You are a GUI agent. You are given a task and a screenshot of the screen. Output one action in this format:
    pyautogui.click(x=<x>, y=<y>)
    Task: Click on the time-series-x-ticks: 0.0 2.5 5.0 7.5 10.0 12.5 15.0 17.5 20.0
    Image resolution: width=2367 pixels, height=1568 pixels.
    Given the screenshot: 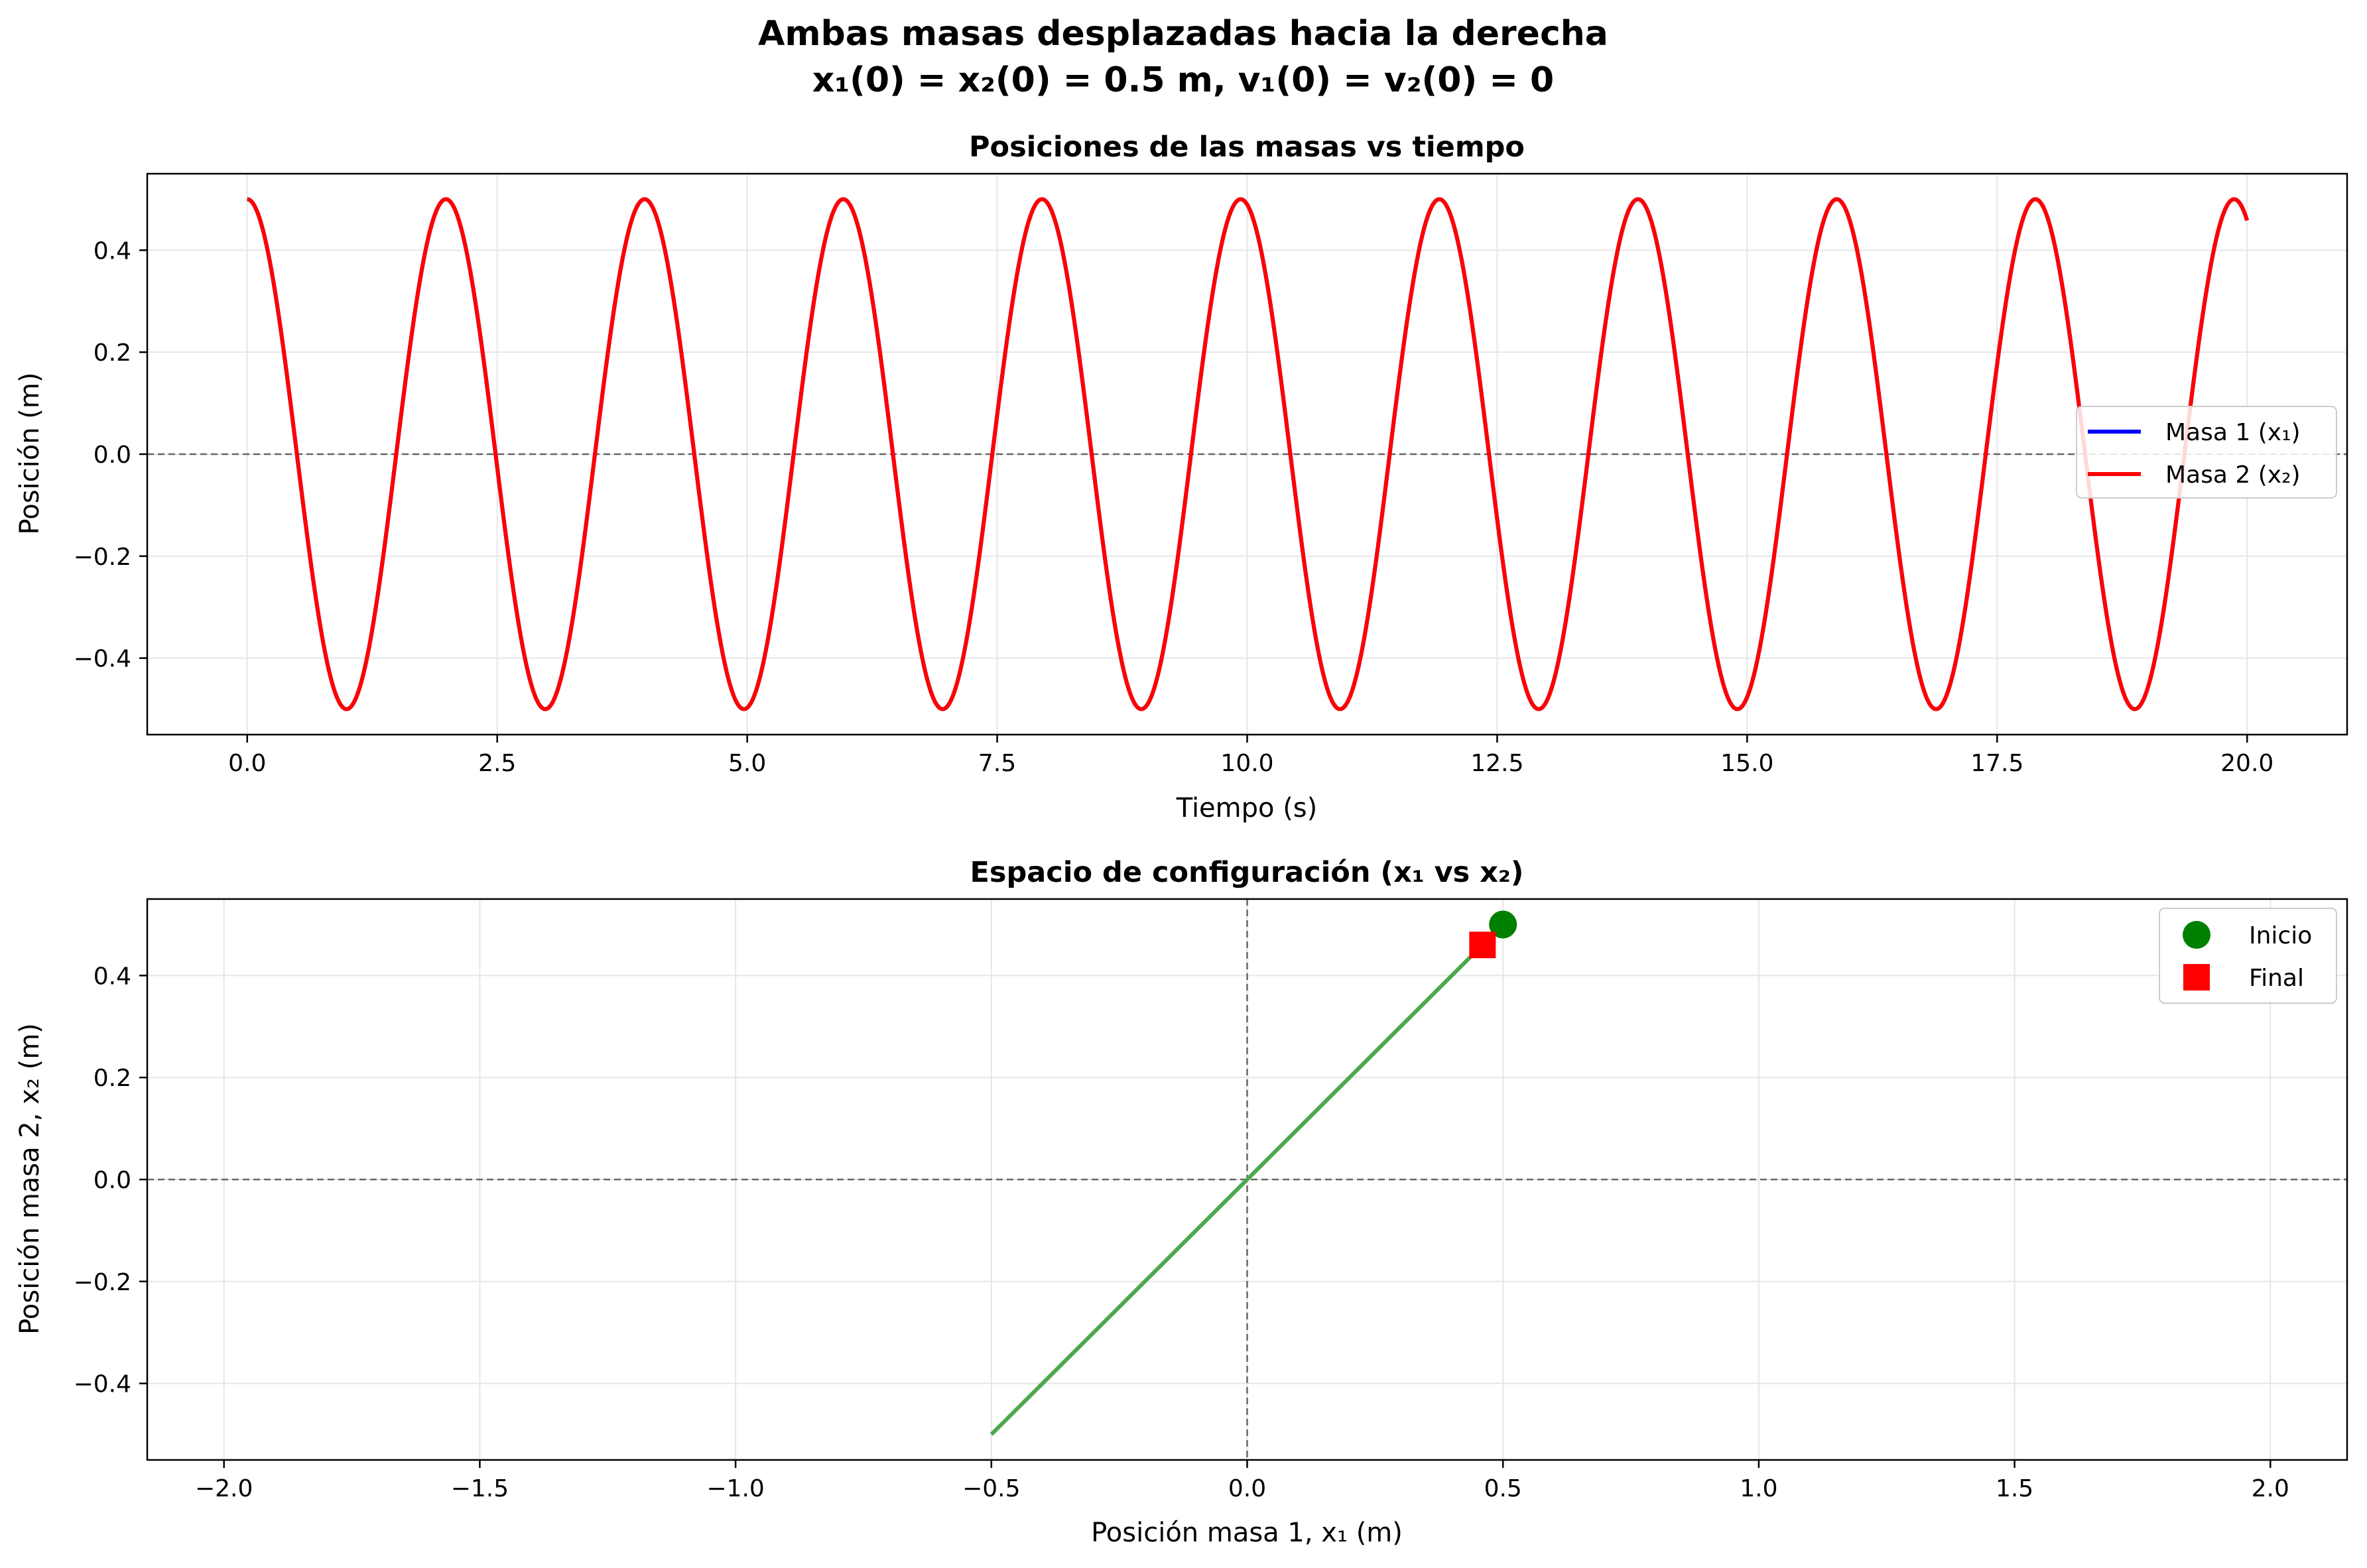 What is the action you would take?
    pyautogui.click(x=1250, y=756)
    